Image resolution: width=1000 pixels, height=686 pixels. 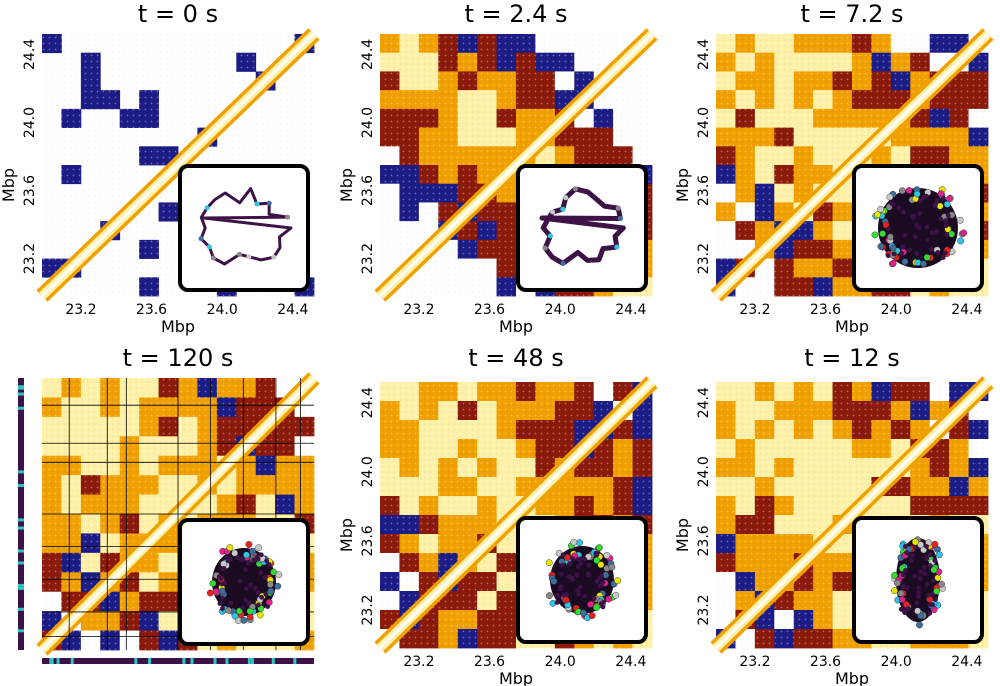 I want to click on x-axis-label: Mbp, so click(x=516, y=677).